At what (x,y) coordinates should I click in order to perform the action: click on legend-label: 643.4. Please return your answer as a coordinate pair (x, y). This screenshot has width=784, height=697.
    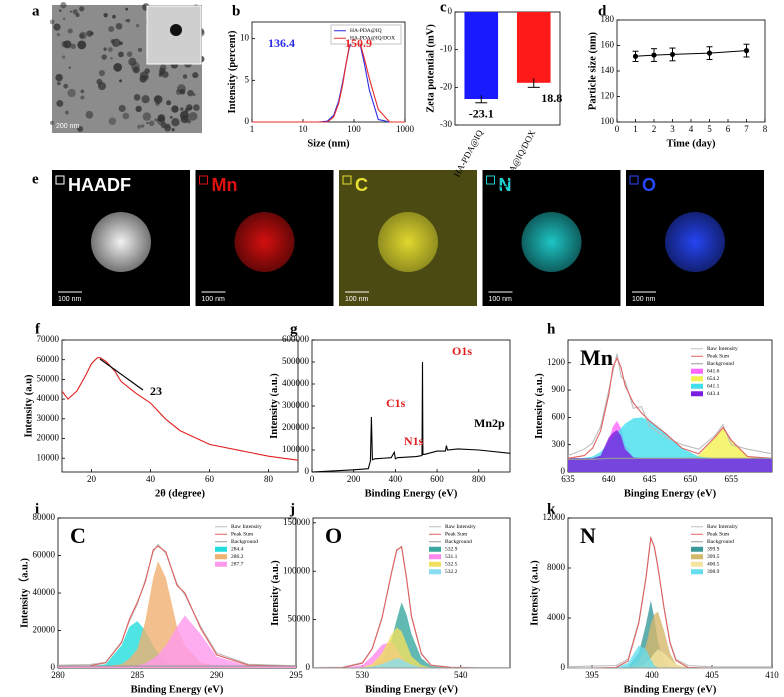
    Looking at the image, I should click on (713, 394).